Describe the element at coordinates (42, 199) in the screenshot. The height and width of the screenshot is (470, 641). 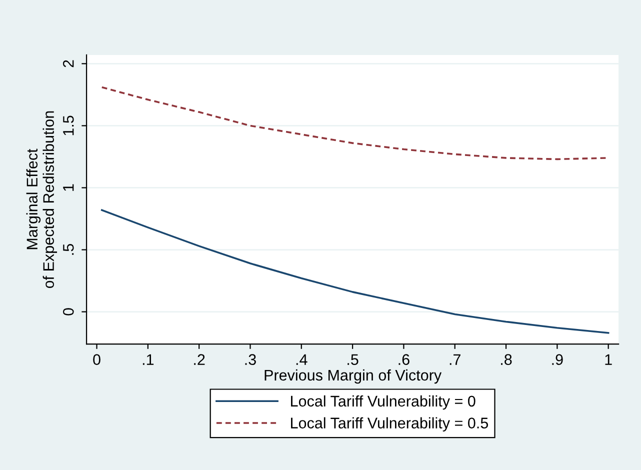
I see `y-axis-title: Marginal Effect of Expected Redistribution` at that location.